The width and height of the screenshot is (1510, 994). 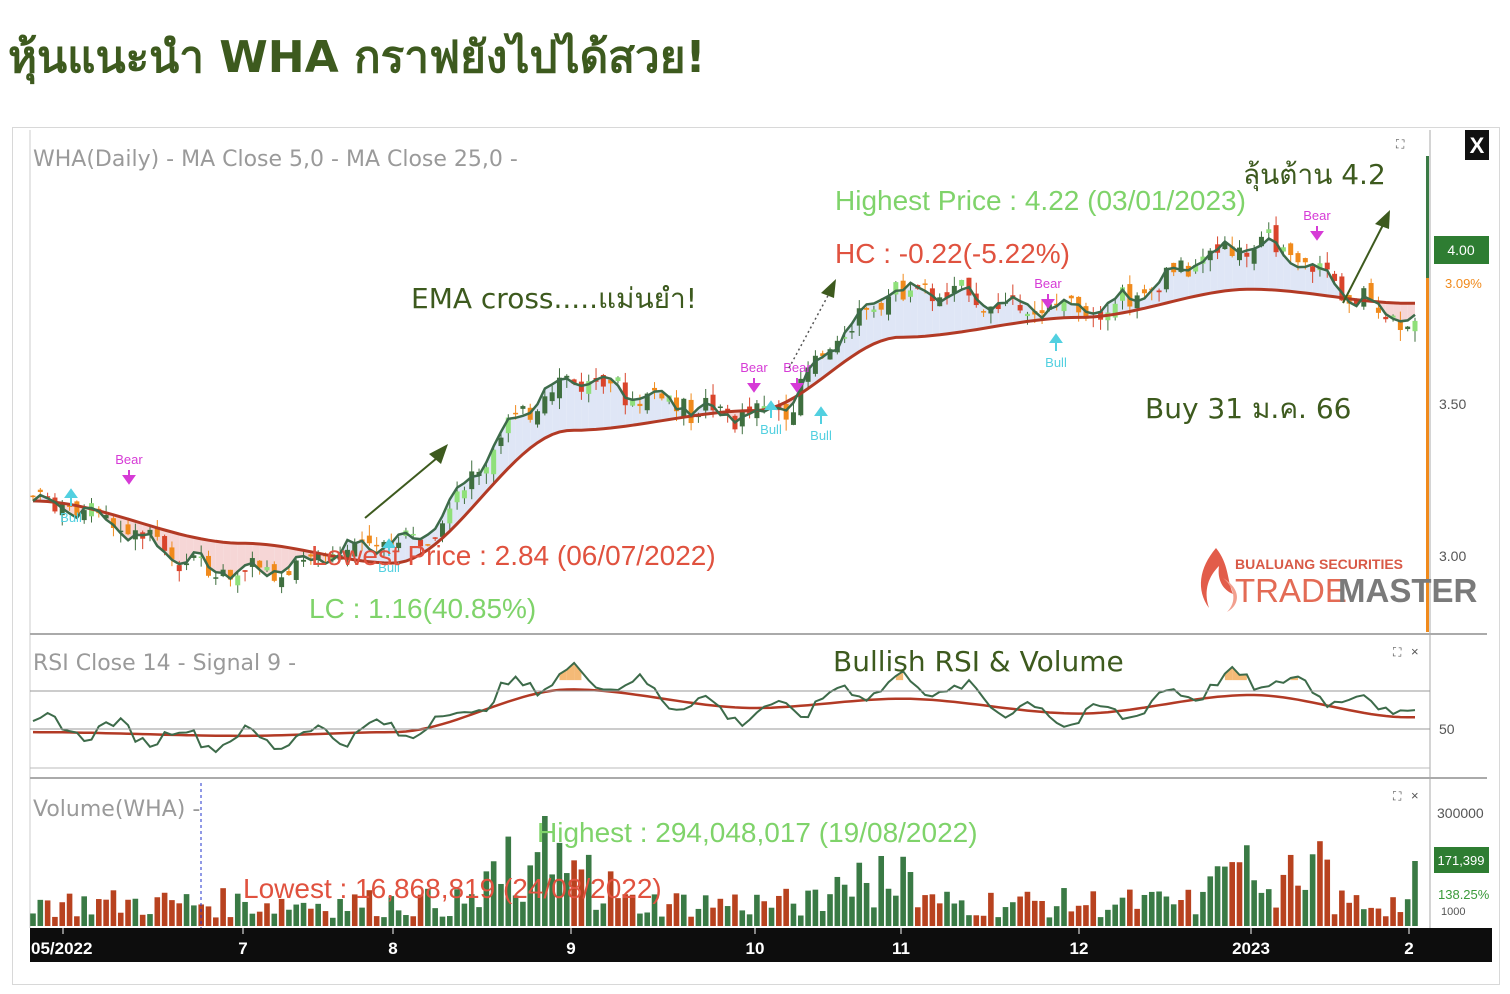 What do you see at coordinates (554, 298) in the screenshot?
I see `ema-cross-annotation: EMA cross.....แม่นยำ!` at bounding box center [554, 298].